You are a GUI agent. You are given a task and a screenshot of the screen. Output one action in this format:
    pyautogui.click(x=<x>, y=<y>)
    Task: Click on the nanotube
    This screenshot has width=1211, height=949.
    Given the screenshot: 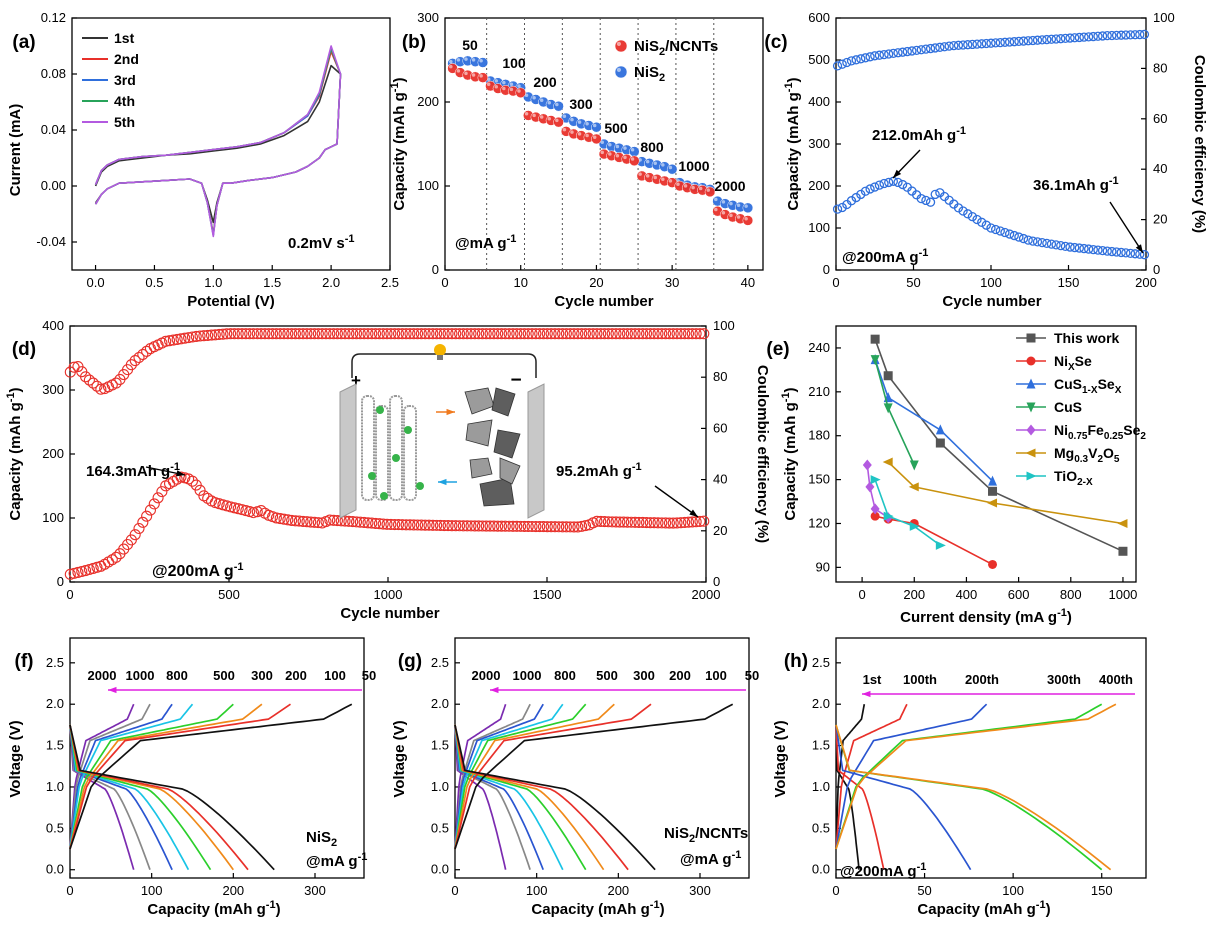 What is the action you would take?
    pyautogui.click(x=368, y=448)
    